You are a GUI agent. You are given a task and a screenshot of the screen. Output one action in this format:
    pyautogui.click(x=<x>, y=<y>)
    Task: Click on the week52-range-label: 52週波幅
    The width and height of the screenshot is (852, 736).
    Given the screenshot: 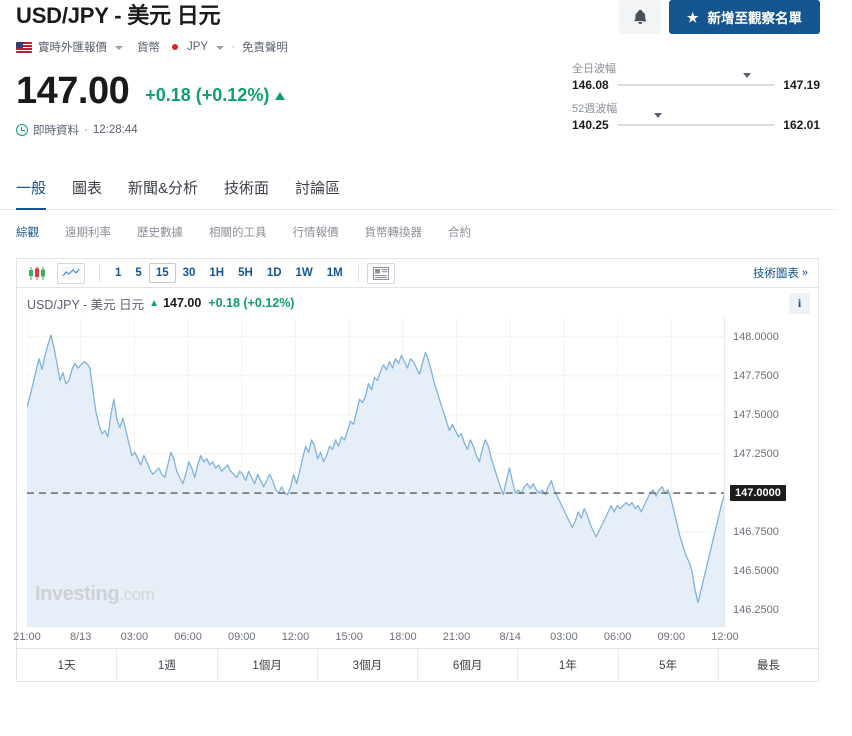 What is the action you would take?
    pyautogui.click(x=595, y=109)
    